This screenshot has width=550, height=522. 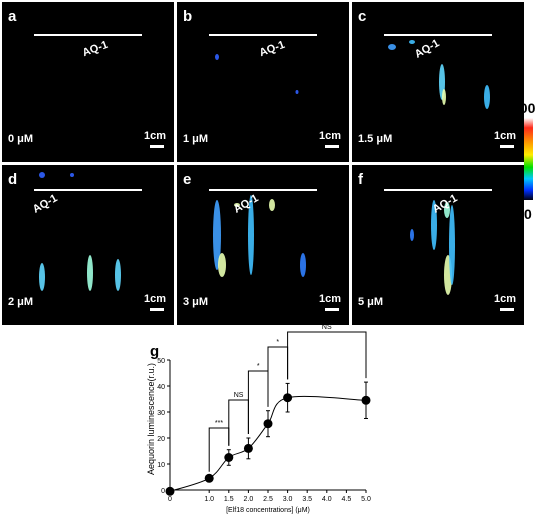 I want to click on y-tick-label: 30, so click(x=161, y=413).